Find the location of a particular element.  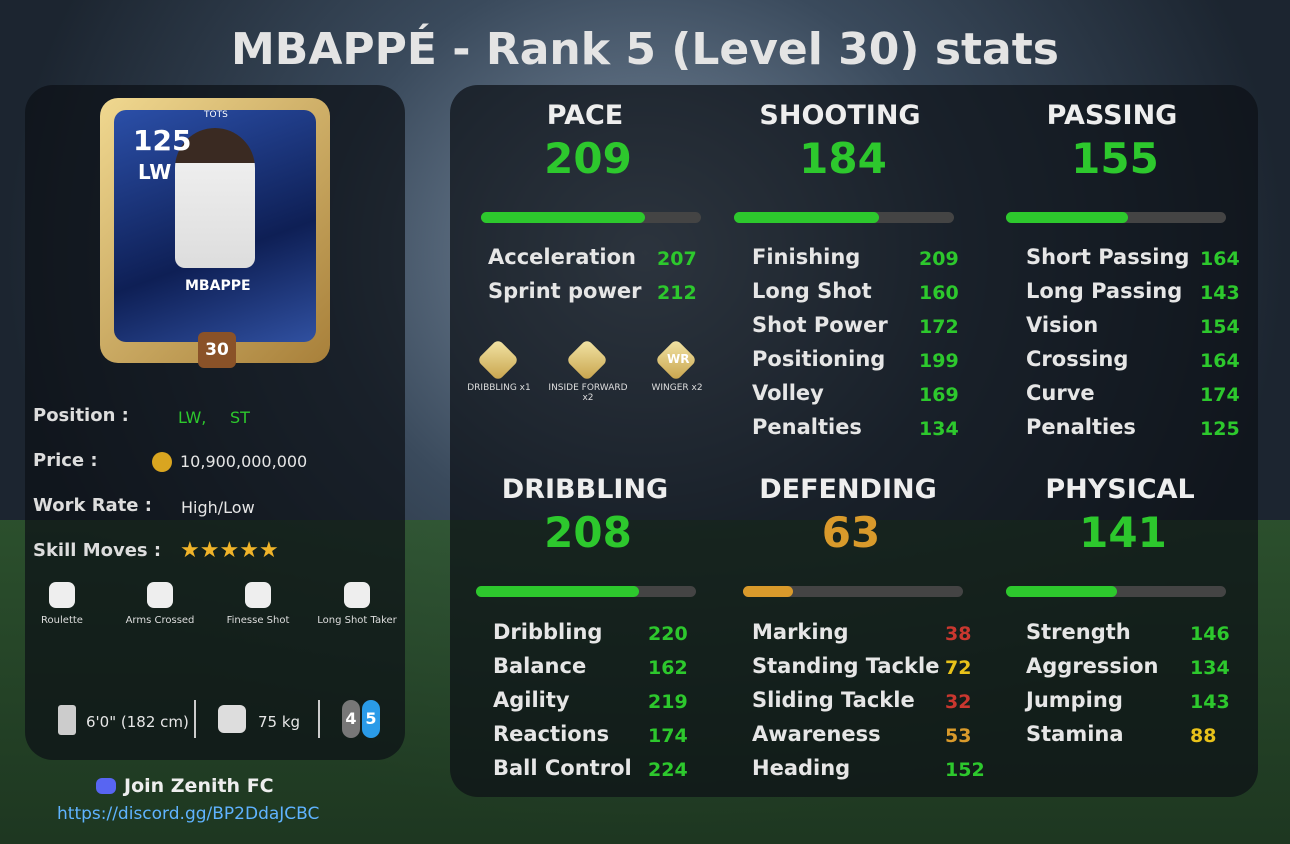

stat-name: Agility is located at coordinates (531, 700).